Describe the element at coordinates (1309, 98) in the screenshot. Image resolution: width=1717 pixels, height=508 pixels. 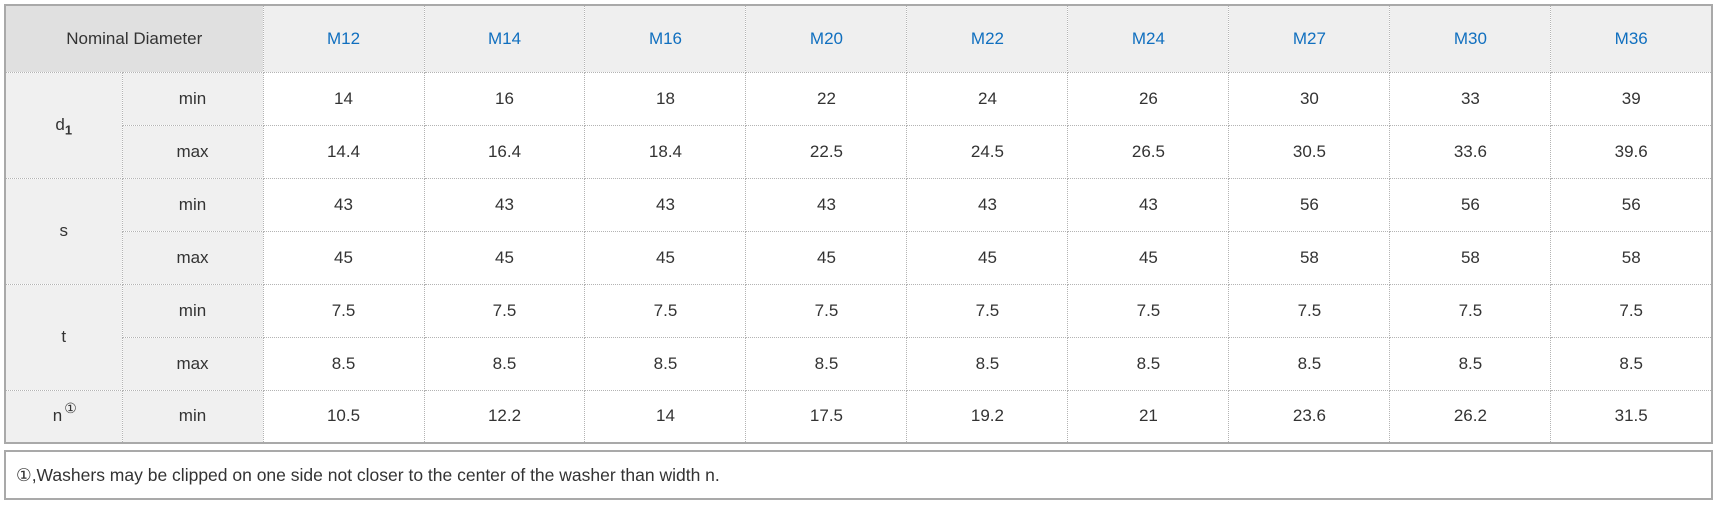
I see `value-cell: 30` at that location.